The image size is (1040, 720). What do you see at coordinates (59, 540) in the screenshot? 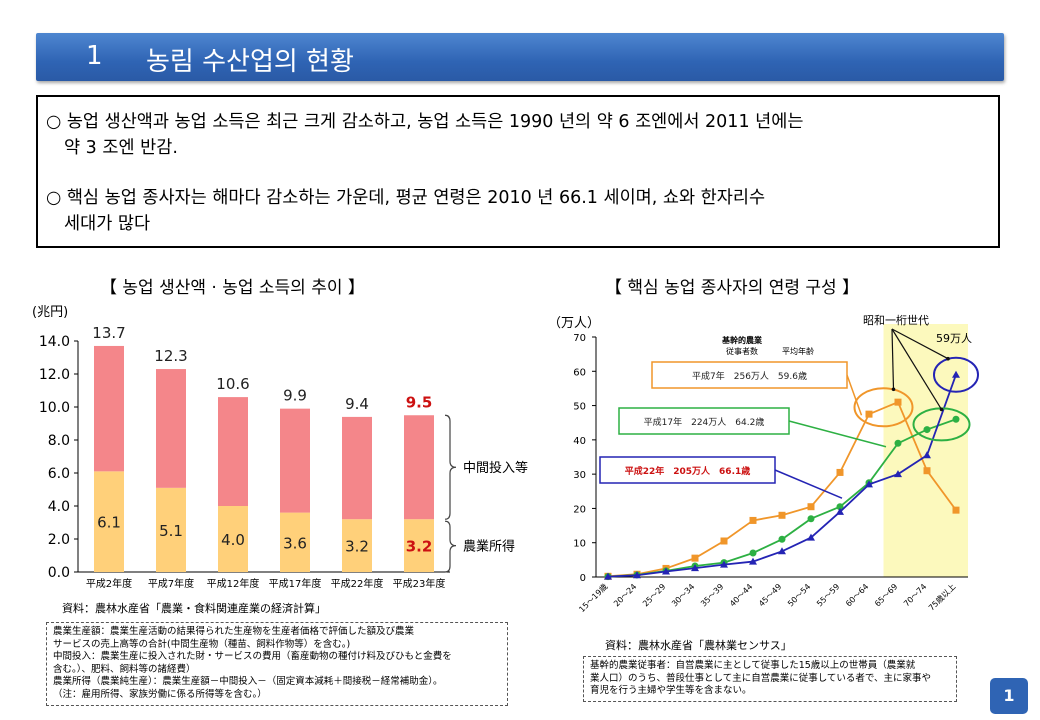
I see `y-tick-label: 2.0` at bounding box center [59, 540].